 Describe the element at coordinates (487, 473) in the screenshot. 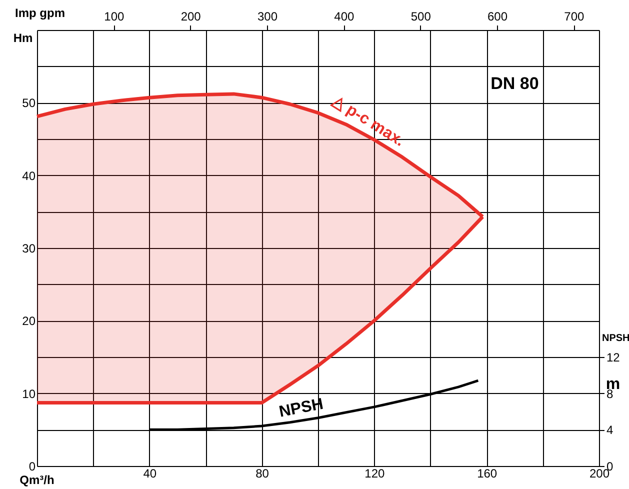

I see `x-tick-label: 160` at that location.